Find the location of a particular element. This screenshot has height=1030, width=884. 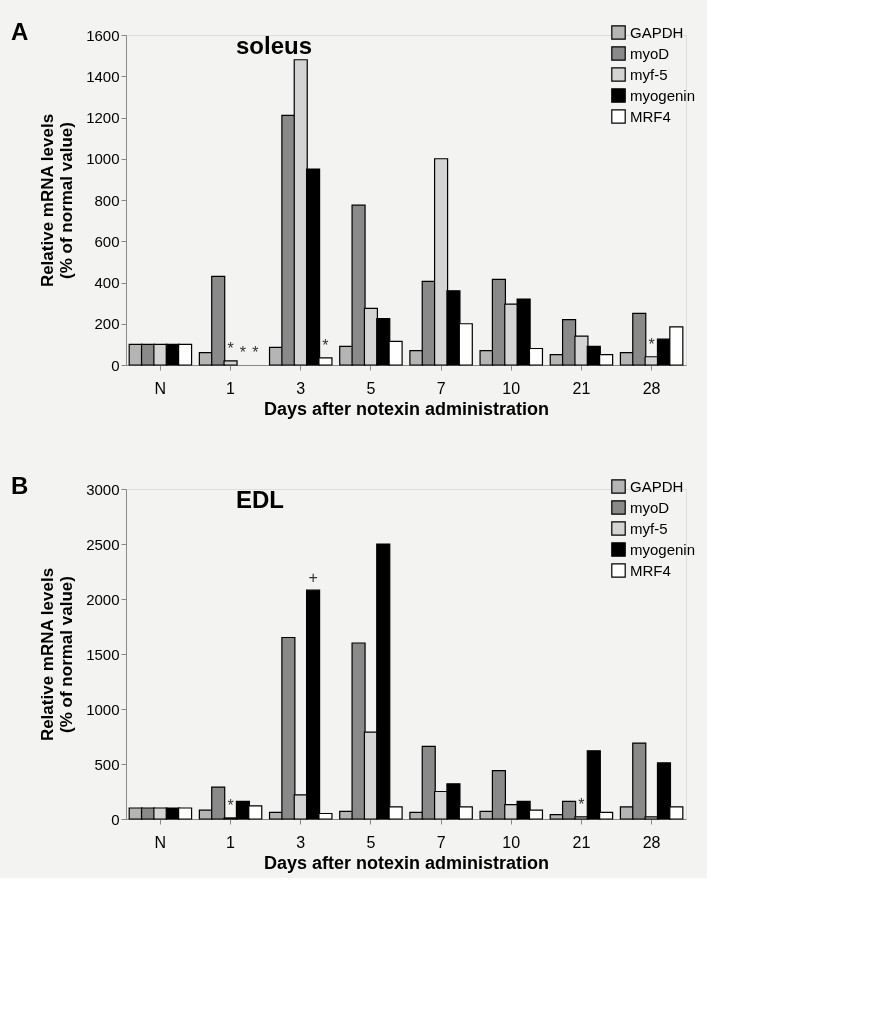

y-tick-label: 1200 is located at coordinates (103, 117).